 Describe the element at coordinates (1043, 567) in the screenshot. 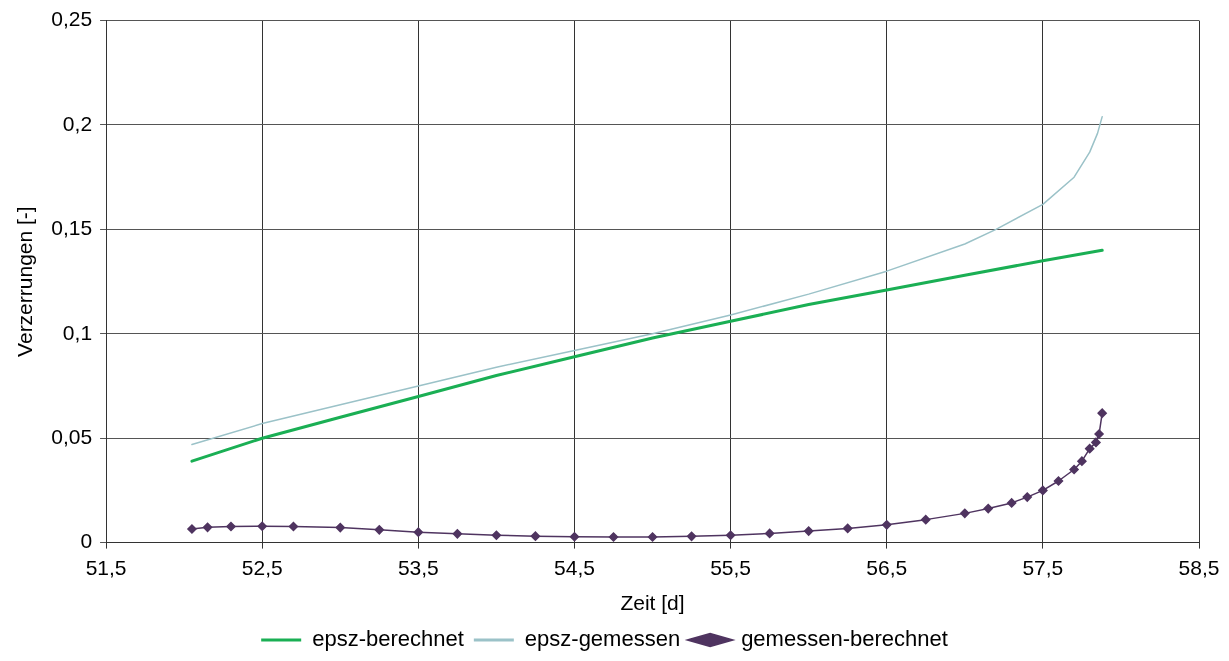

I see `x-tick-label: 57,5` at that location.